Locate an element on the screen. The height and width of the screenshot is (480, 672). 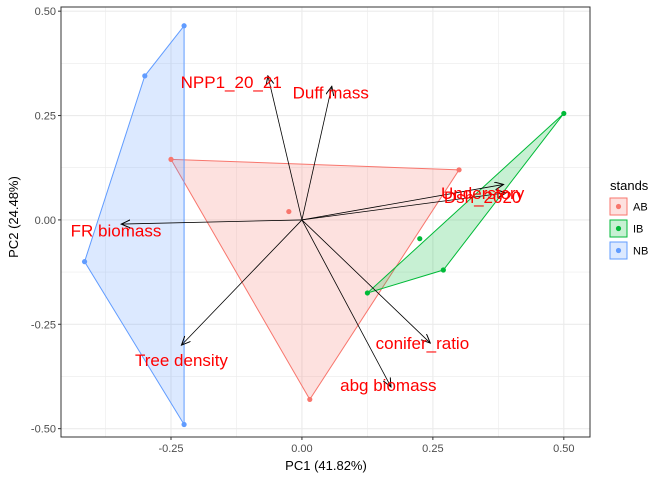
legend-label-ib: IB is located at coordinates (638, 230).